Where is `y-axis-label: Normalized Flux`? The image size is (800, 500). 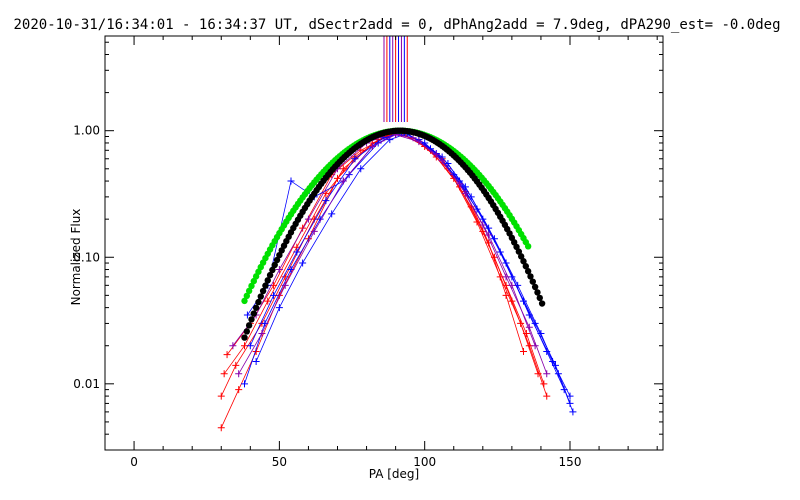
y-axis-label: Normalized Flux is located at coordinates (76, 257).